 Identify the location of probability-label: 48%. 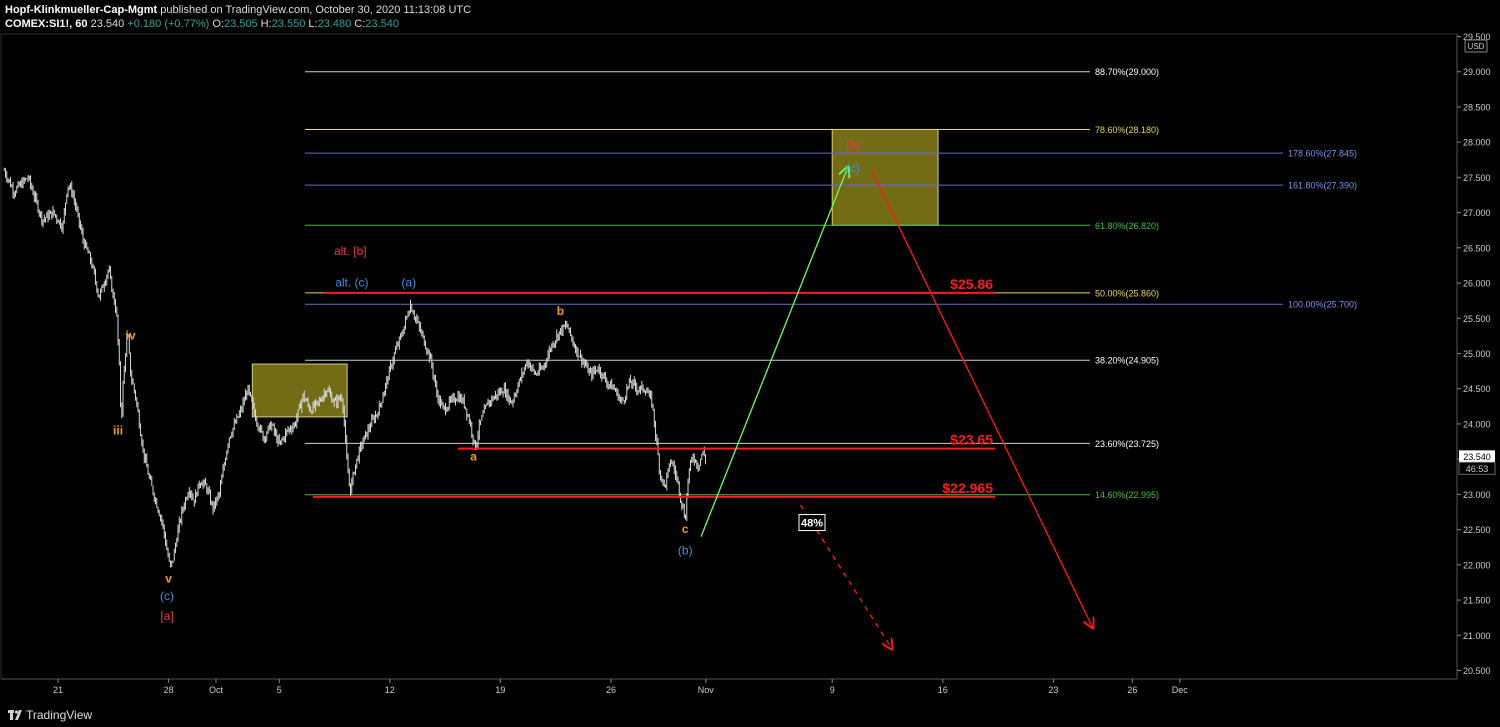
(812, 524).